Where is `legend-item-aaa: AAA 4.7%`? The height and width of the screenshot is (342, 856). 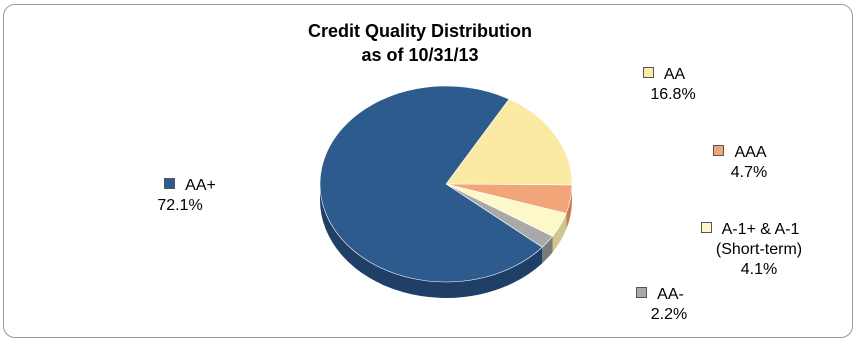 legend-item-aaa: AAA 4.7% is located at coordinates (740, 163).